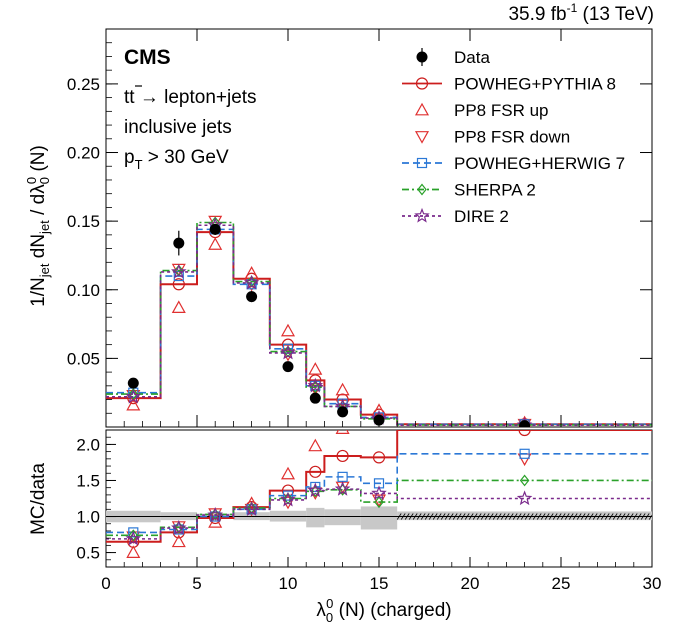 Image resolution: width=688 pixels, height=635 pixels. What do you see at coordinates (178, 127) in the screenshot?
I see `selection-label: inclusive jets` at bounding box center [178, 127].